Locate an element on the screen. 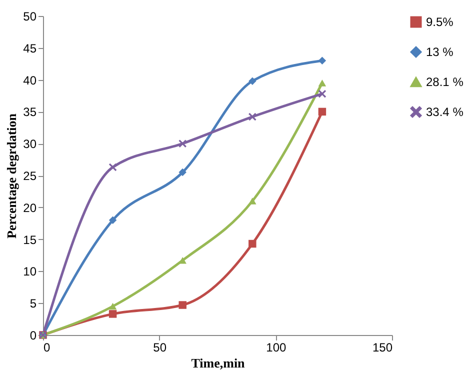 This screenshot has height=375, width=474. y-tick-label: 25 is located at coordinates (30, 176).